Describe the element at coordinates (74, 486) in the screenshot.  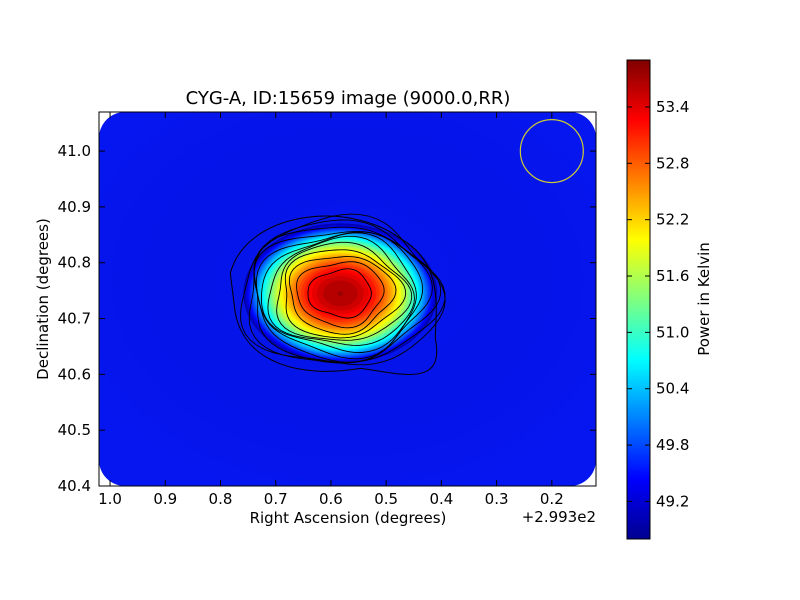
I see `y-tick-label: 40.4` at that location.